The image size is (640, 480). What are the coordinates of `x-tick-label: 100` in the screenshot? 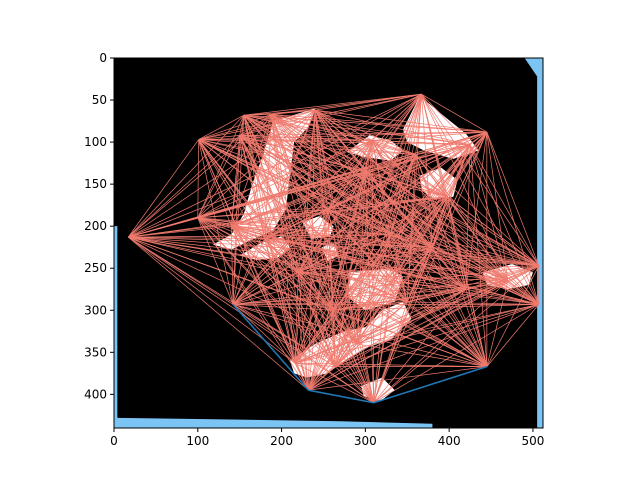 It's located at (197, 441).